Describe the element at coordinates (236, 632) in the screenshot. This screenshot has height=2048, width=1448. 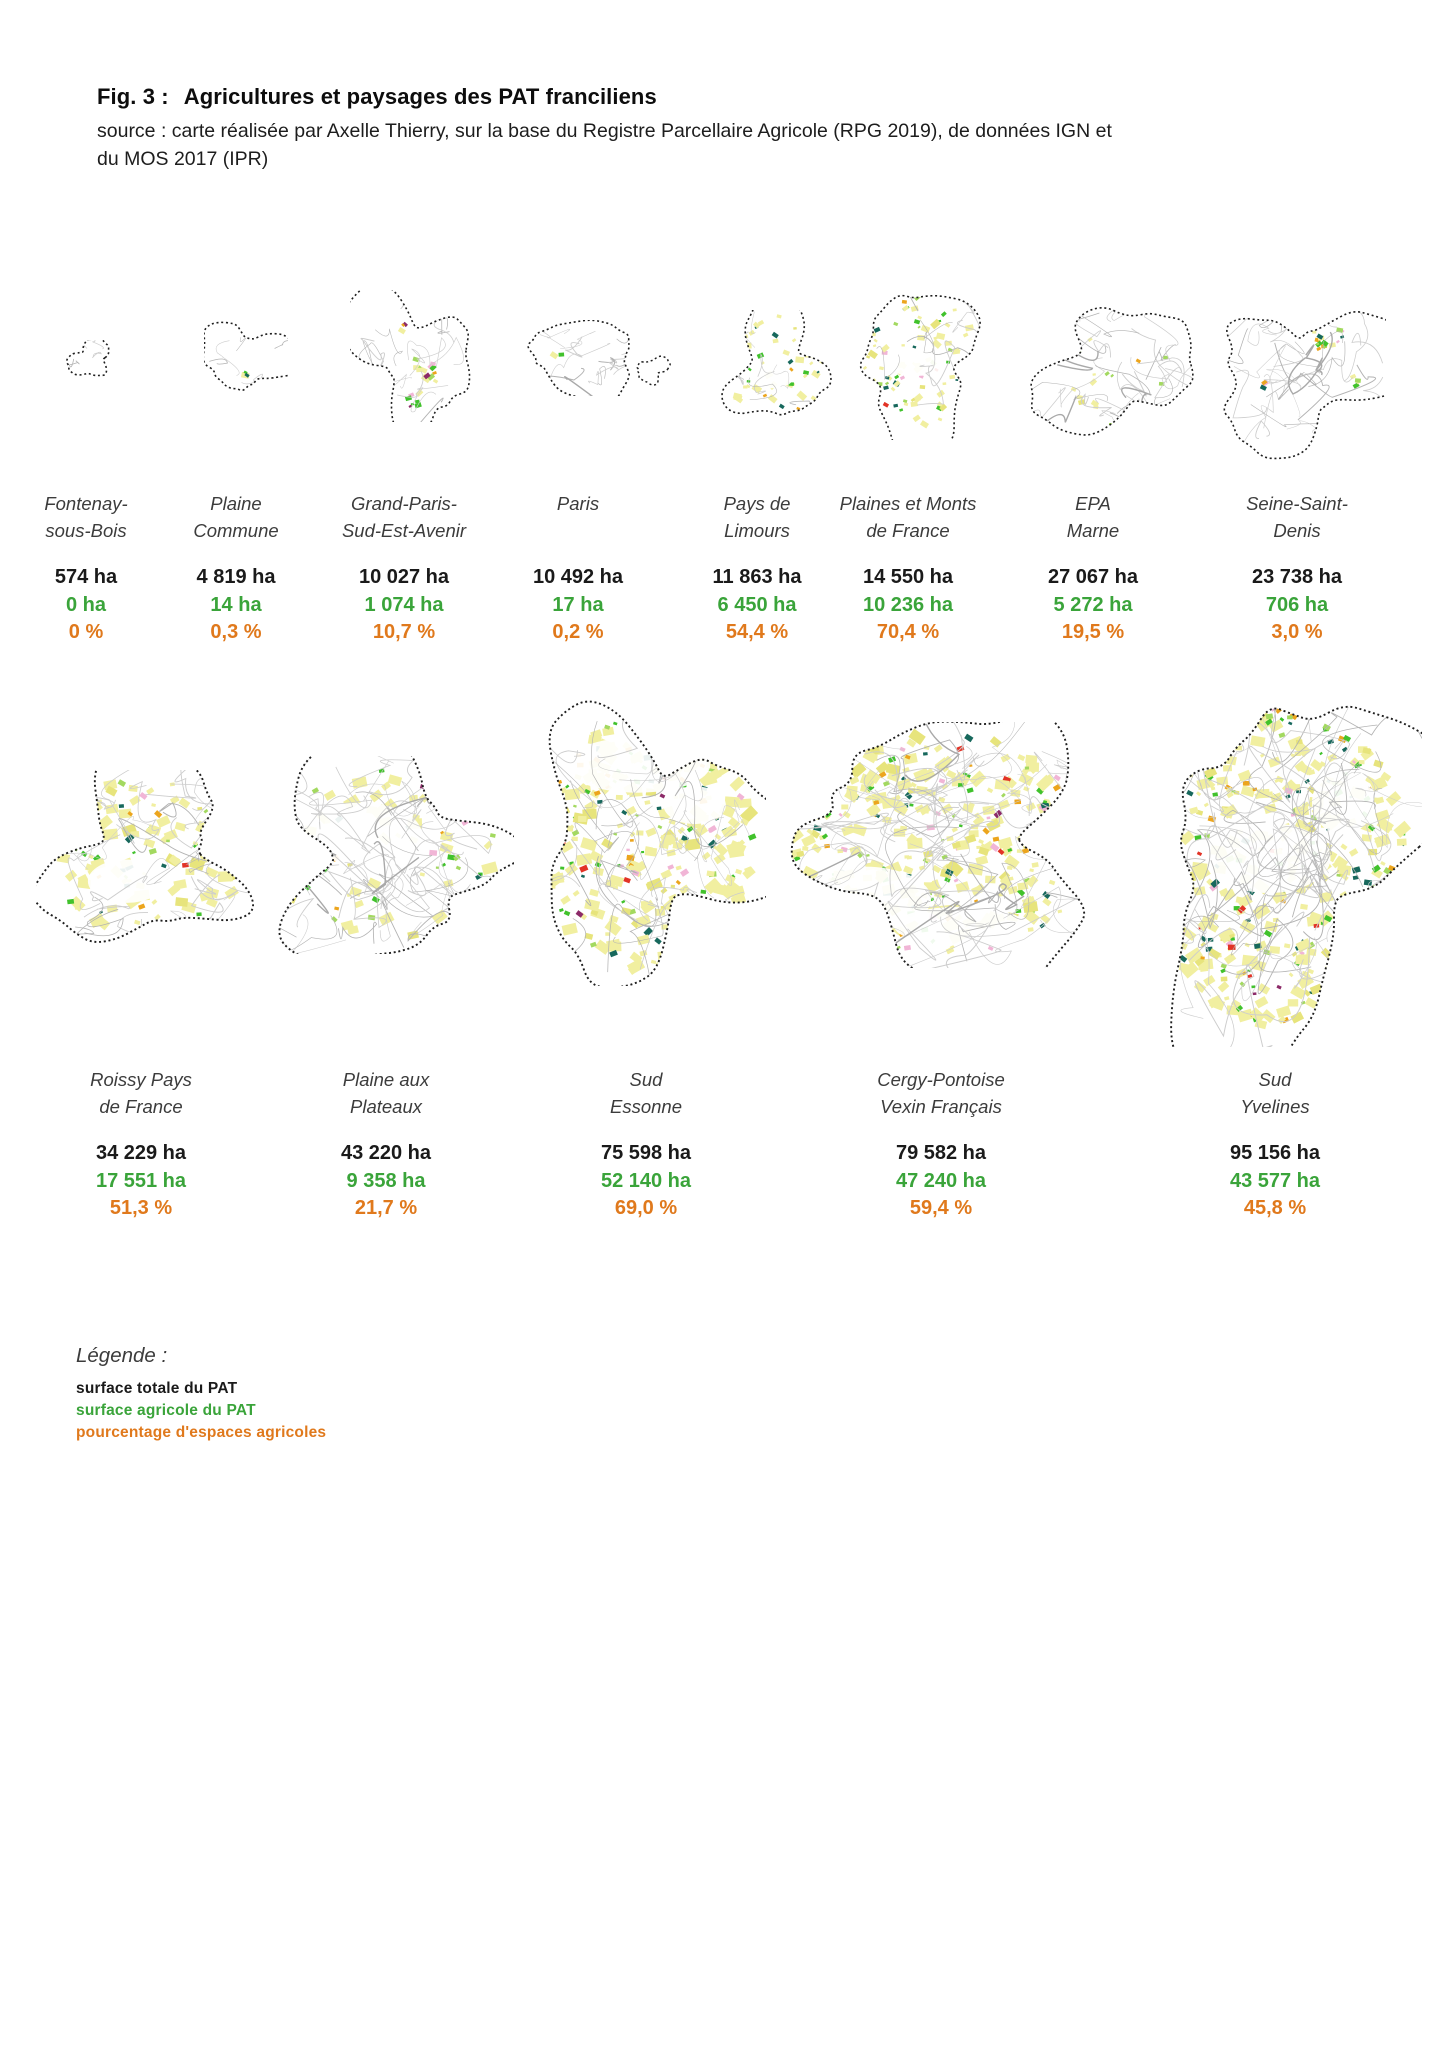
I see `stat-agricultural-pct: 0,3 %` at that location.